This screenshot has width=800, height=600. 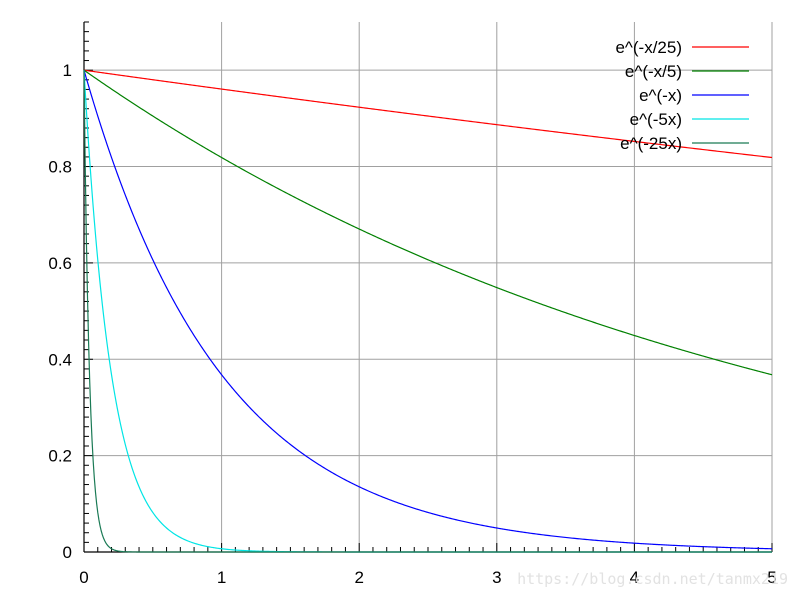 I want to click on y-tick-label: 0.8, so click(x=60, y=167).